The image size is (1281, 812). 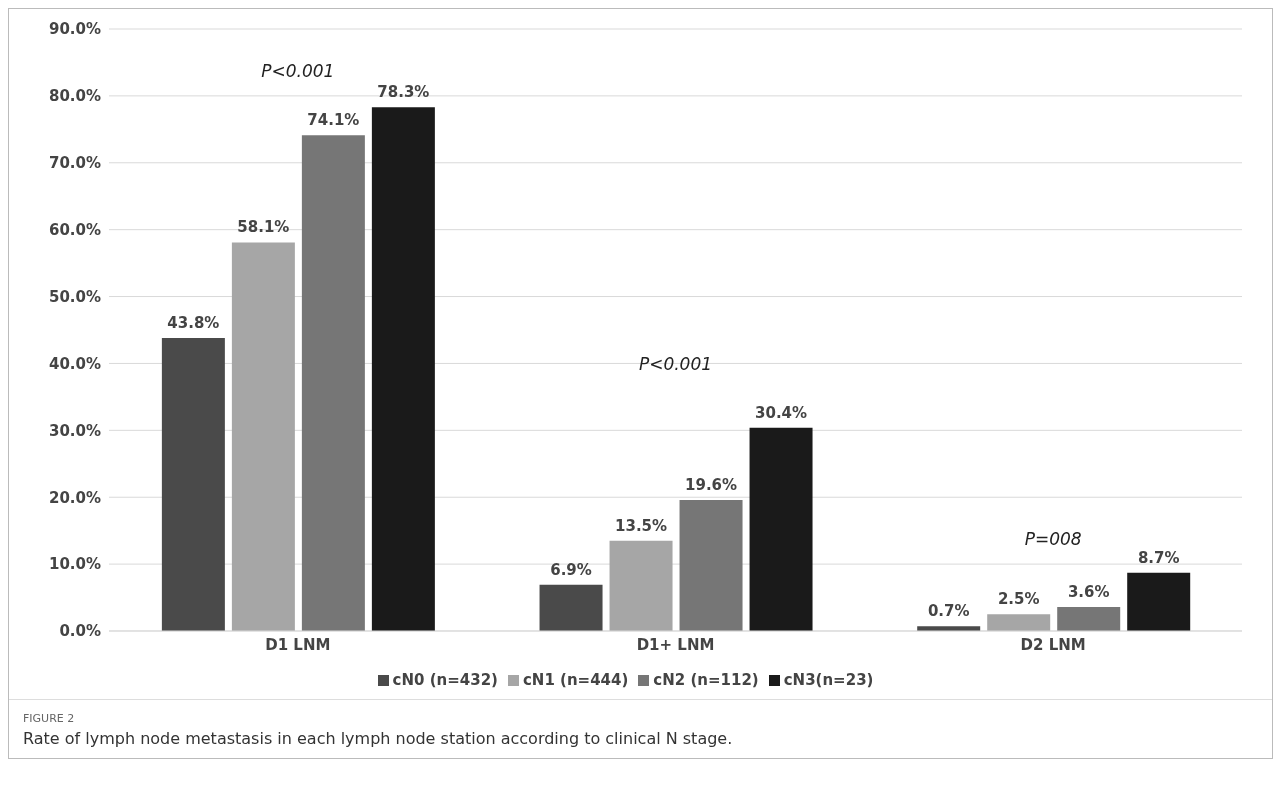 What do you see at coordinates (74, 296) in the screenshot?
I see `y-tick-label: 50.0%` at bounding box center [74, 296].